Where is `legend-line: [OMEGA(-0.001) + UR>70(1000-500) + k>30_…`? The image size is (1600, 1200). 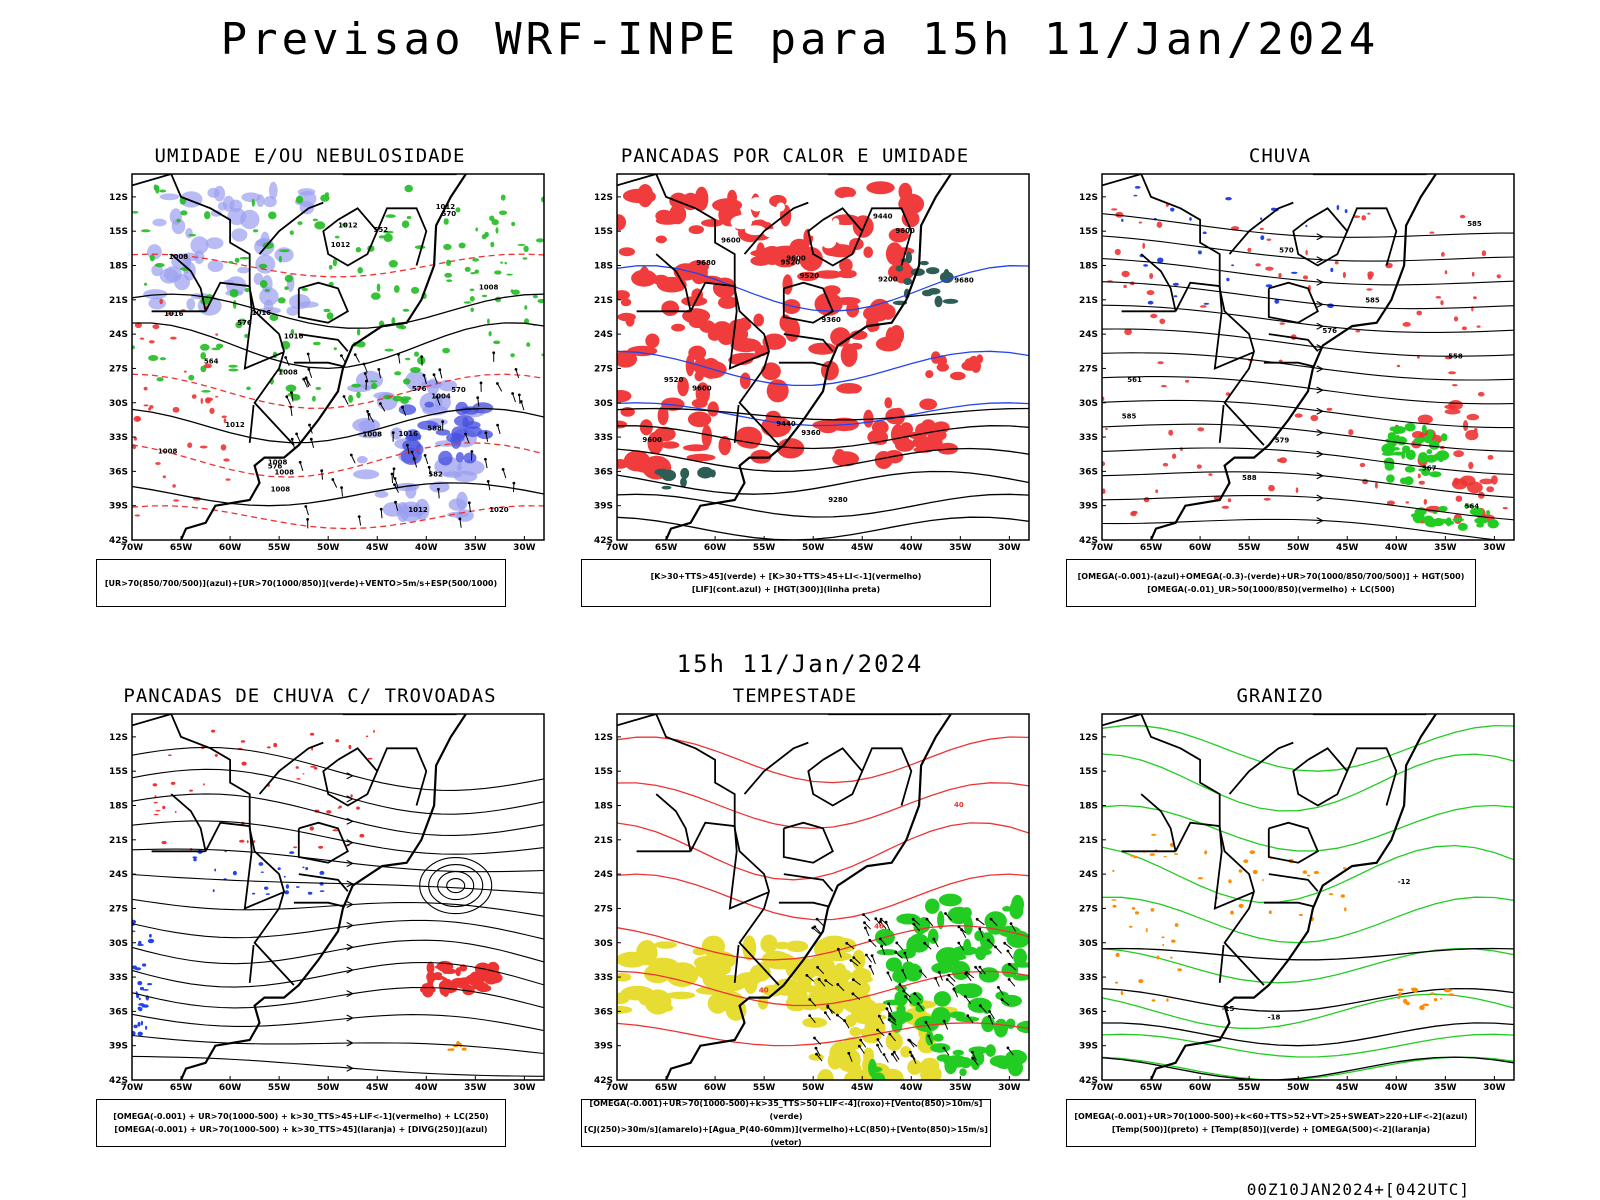
legend-line: [OMEGA(-0.001) + UR>70(1000-500) + k>30_… is located at coordinates (301, 1116).